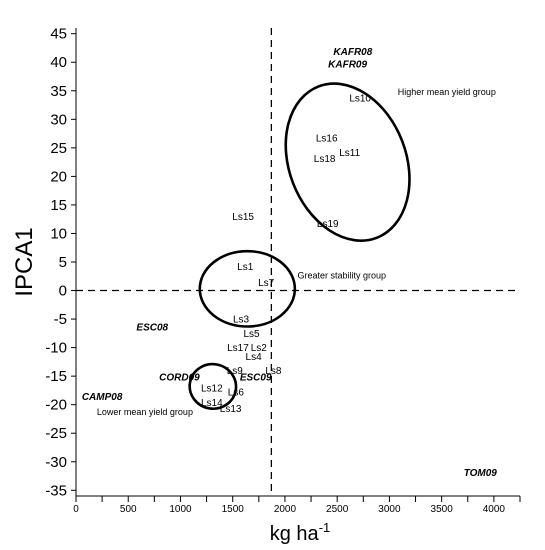 The image size is (545, 550). Describe the element at coordinates (180, 509) in the screenshot. I see `x-tick-label: 1000` at that location.